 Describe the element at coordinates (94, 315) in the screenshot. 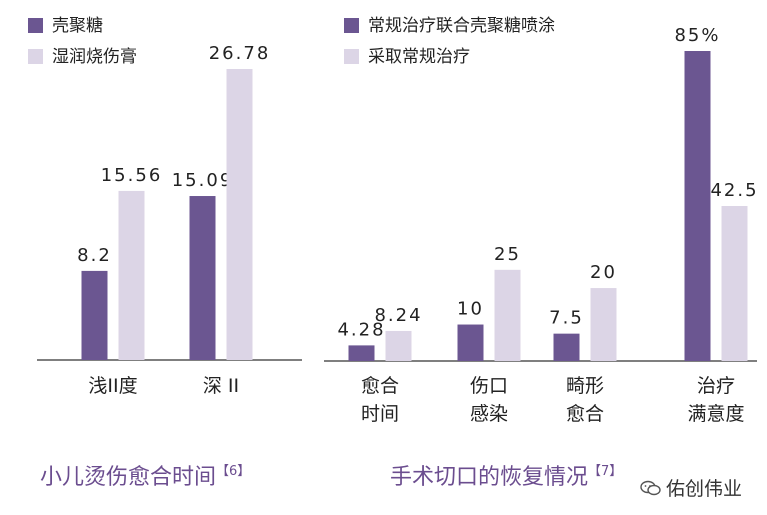

I see `bar-1-s1-c1` at that location.